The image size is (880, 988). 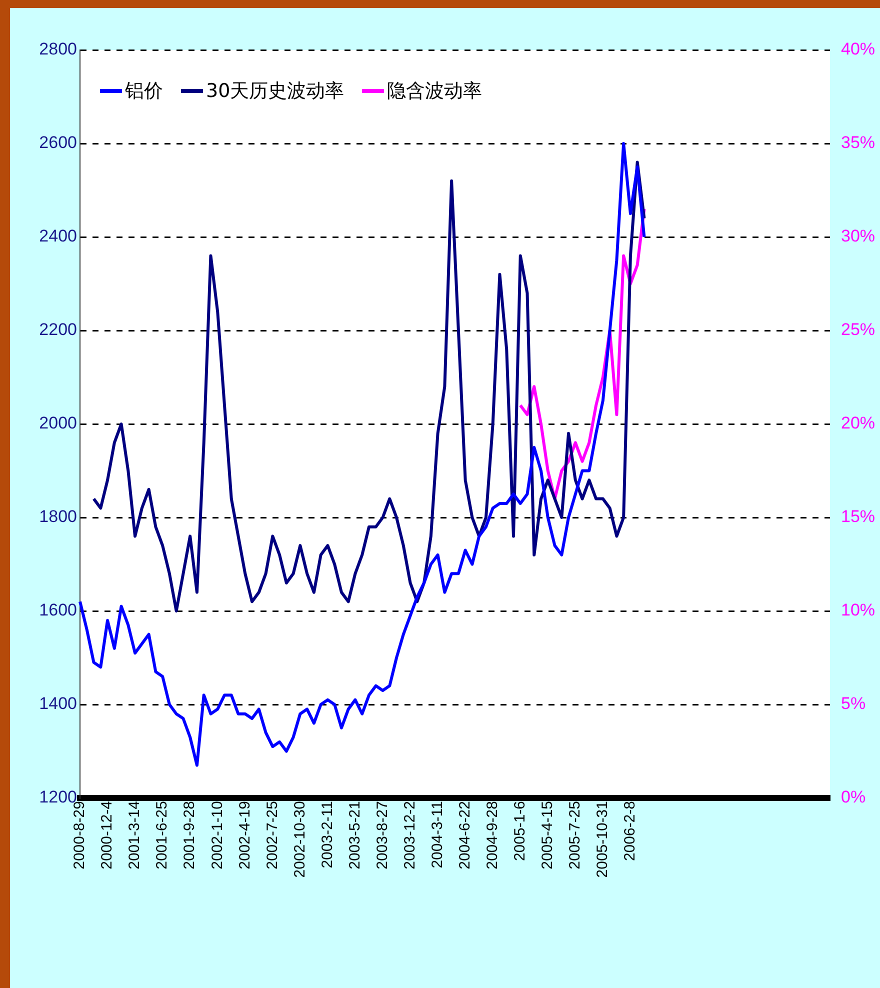 I want to click on x-tick-label: 2000-12-4, so click(x=107, y=835).